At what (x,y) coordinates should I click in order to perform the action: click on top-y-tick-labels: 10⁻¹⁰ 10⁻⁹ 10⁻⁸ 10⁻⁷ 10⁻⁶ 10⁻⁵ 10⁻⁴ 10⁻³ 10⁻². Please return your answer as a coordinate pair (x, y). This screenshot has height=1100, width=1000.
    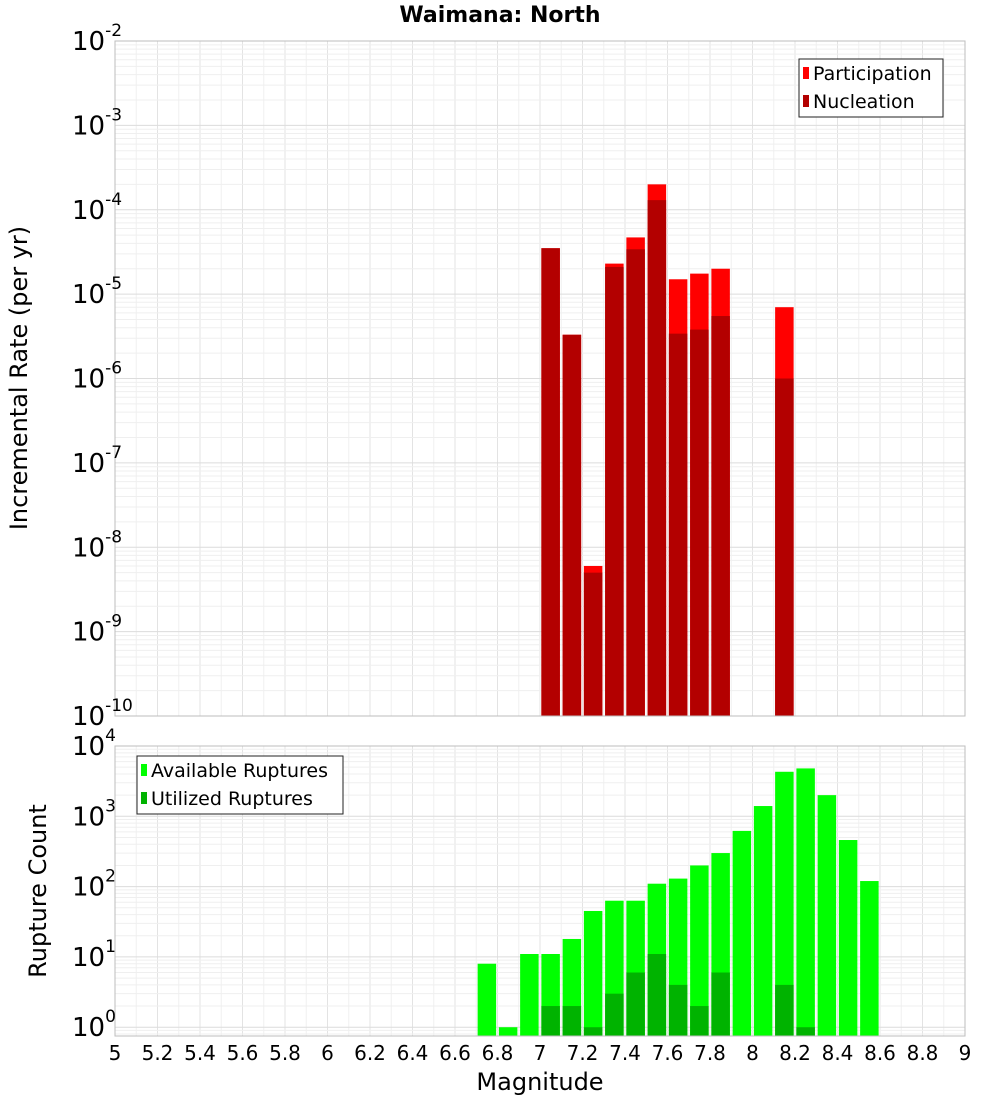
    Looking at the image, I should click on (102, 376).